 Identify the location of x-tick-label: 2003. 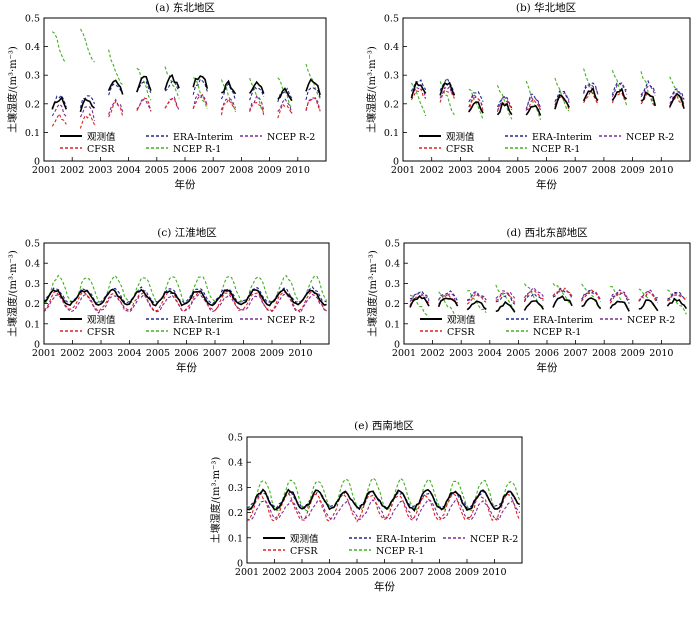
(461, 353).